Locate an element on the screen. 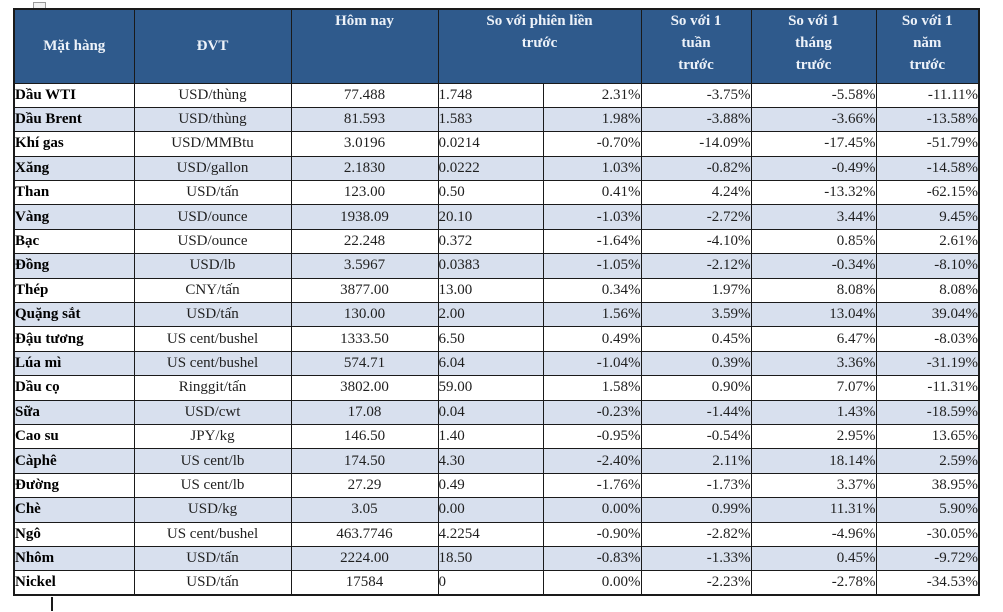  cell-change-pct: 0.00% is located at coordinates (592, 510).